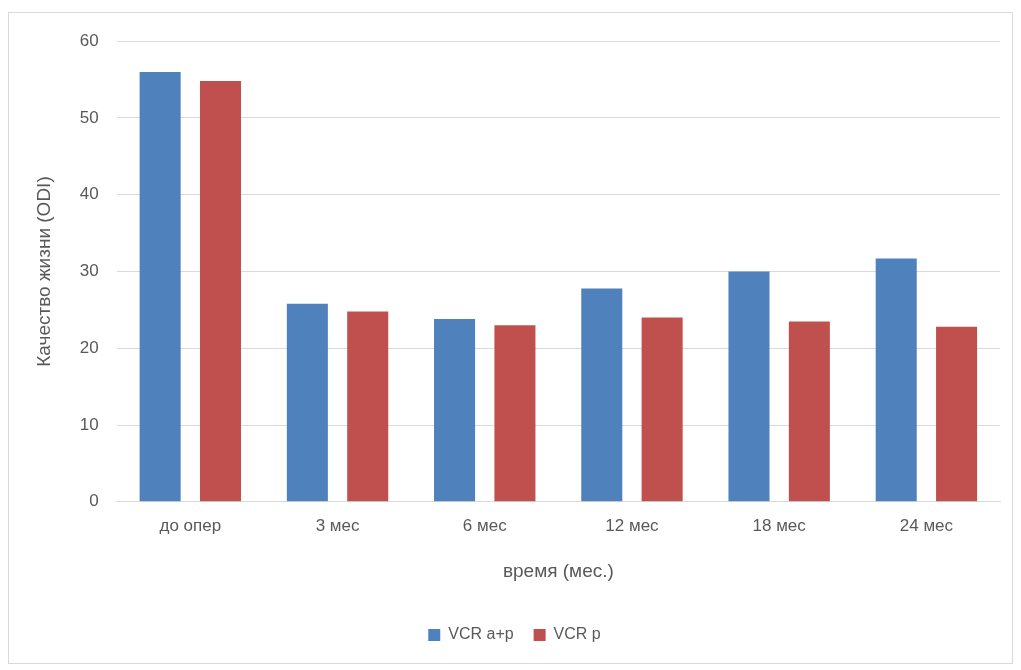  What do you see at coordinates (926, 525) in the screenshot?
I see `x-tick-label: 24 мес` at bounding box center [926, 525].